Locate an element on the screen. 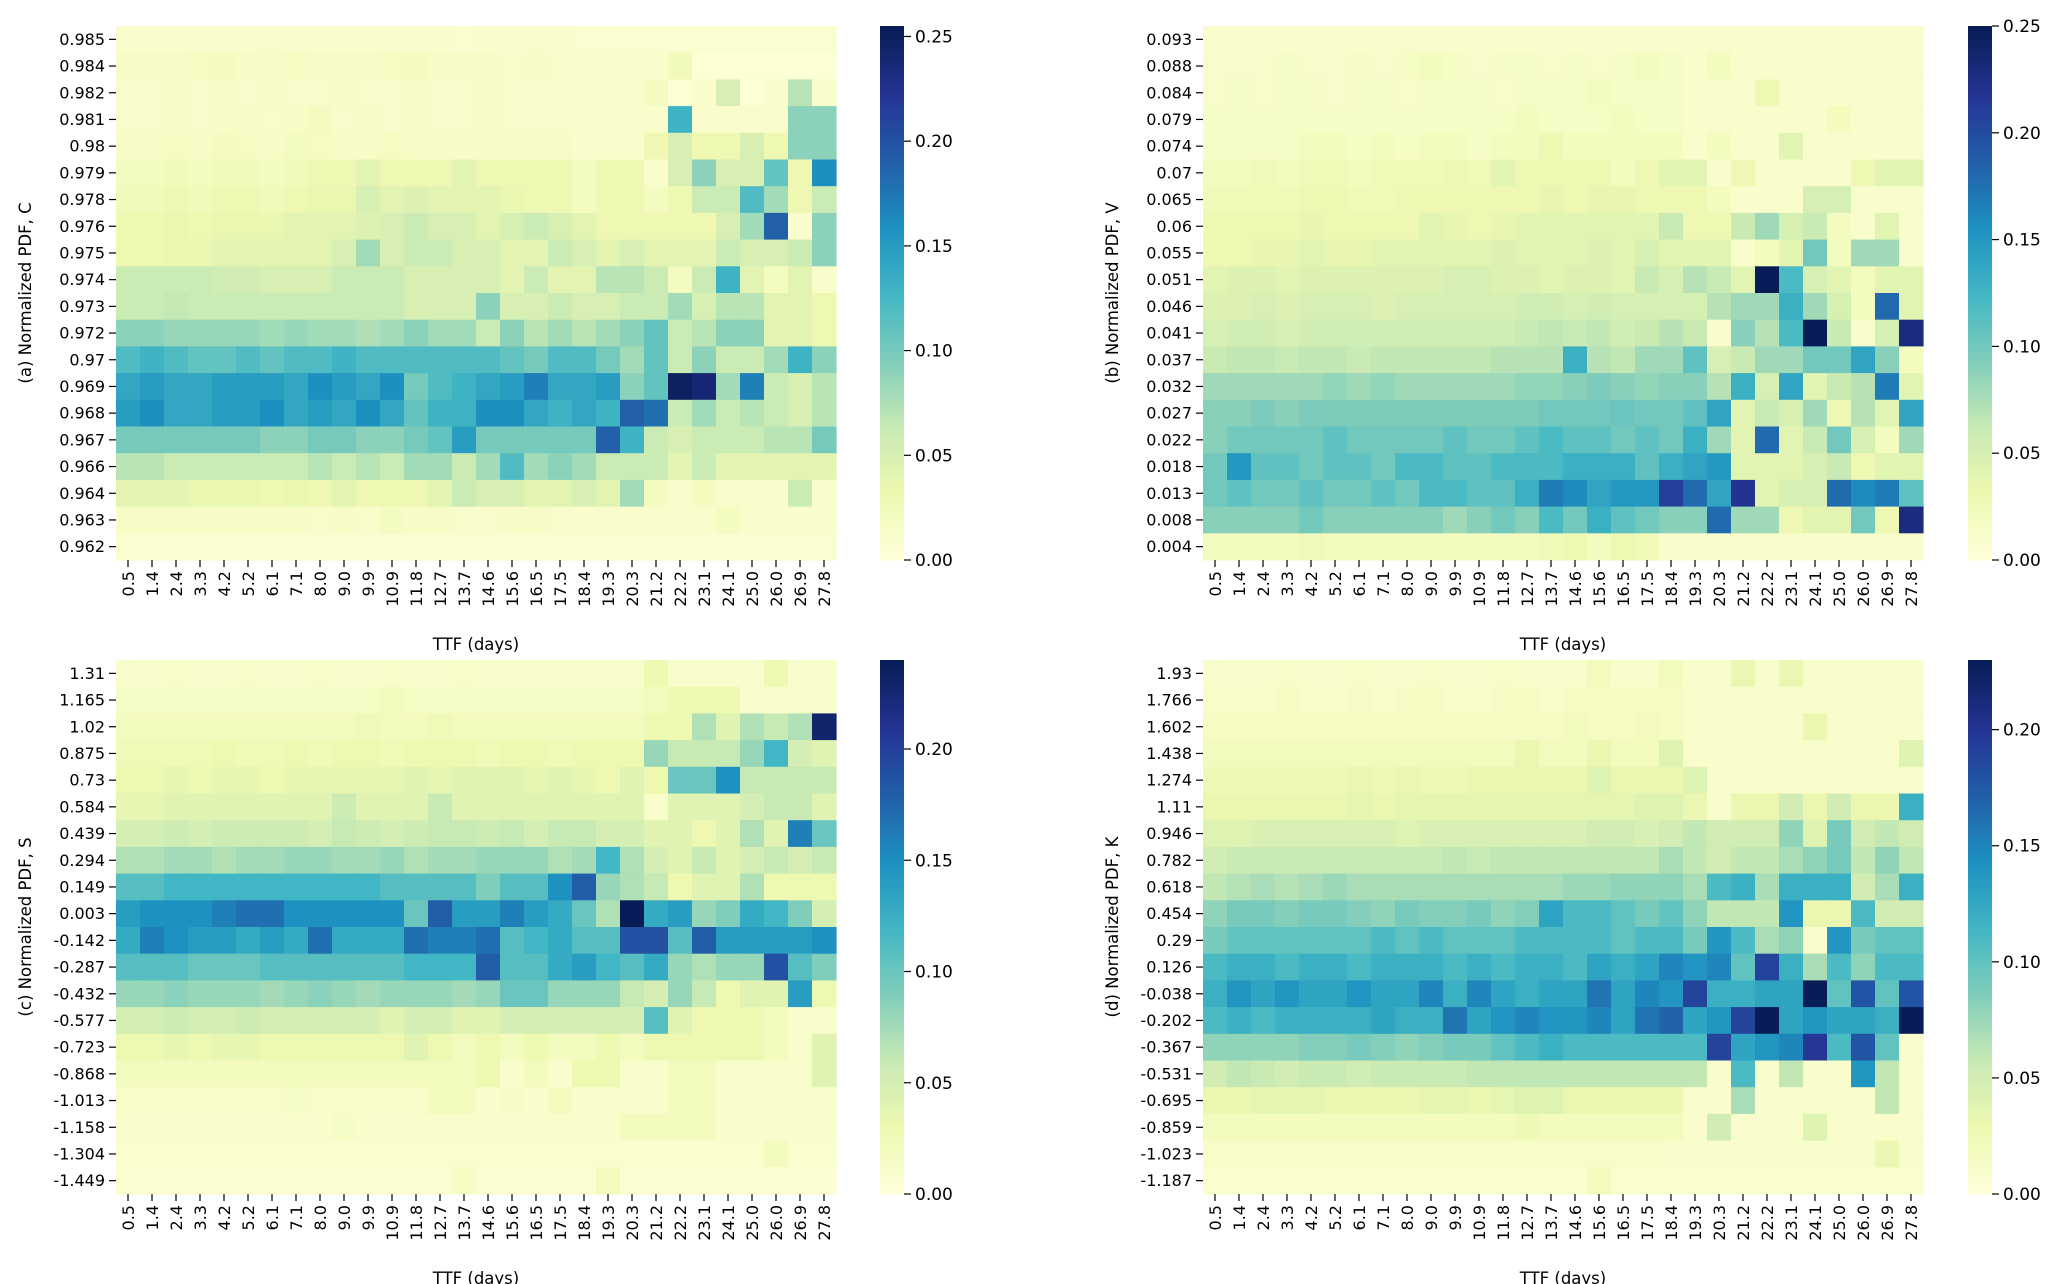  x-tick-label: 9.0 is located at coordinates (344, 1217).